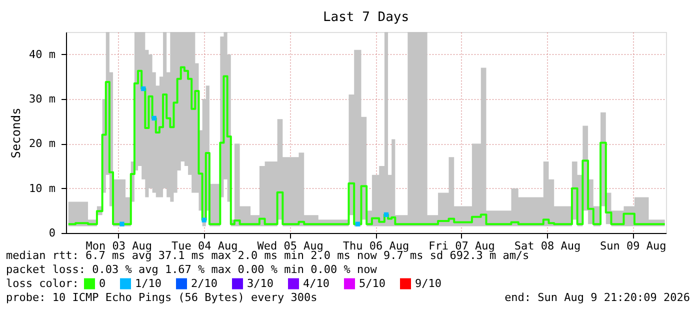 Image resolution: width=697 pixels, height=315 pixels. What do you see at coordinates (260, 283) in the screenshot?
I see `legend-label: 3/10` at bounding box center [260, 283].